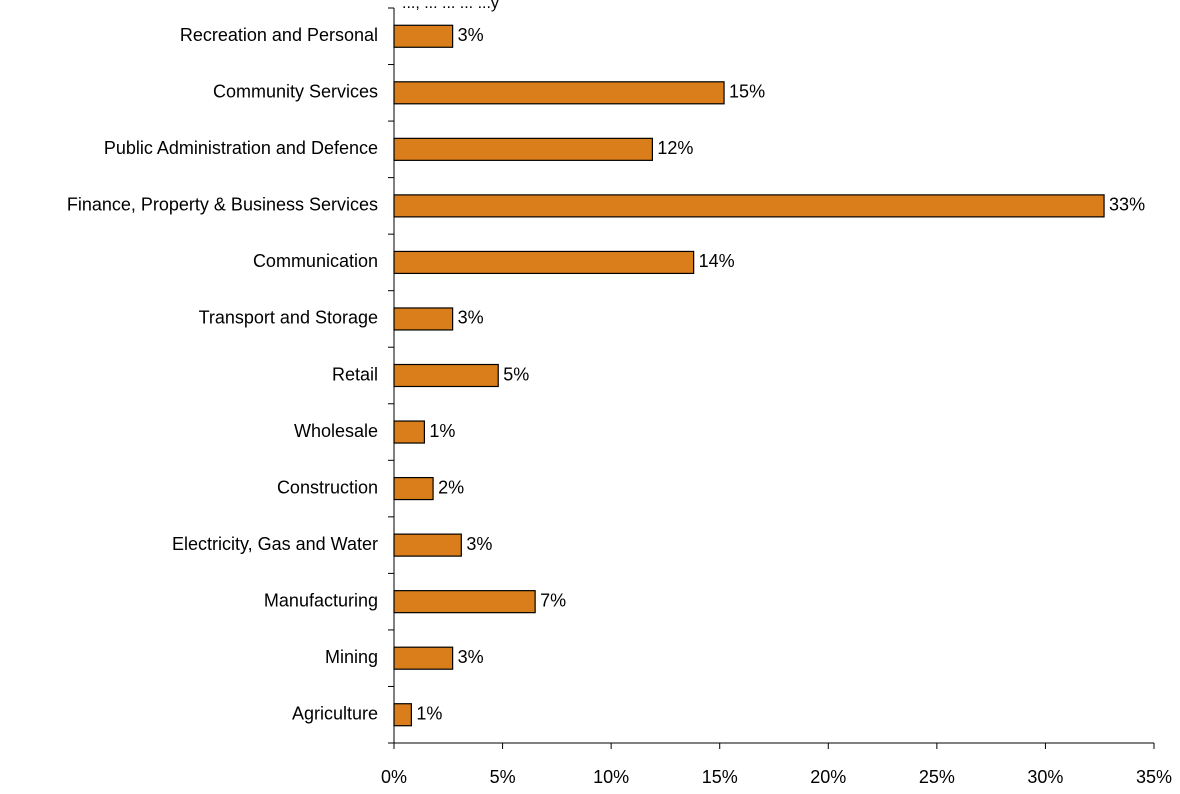 This screenshot has height=794, width=1180. What do you see at coordinates (327, 487) in the screenshot?
I see `category-label-construction: Construction` at bounding box center [327, 487].